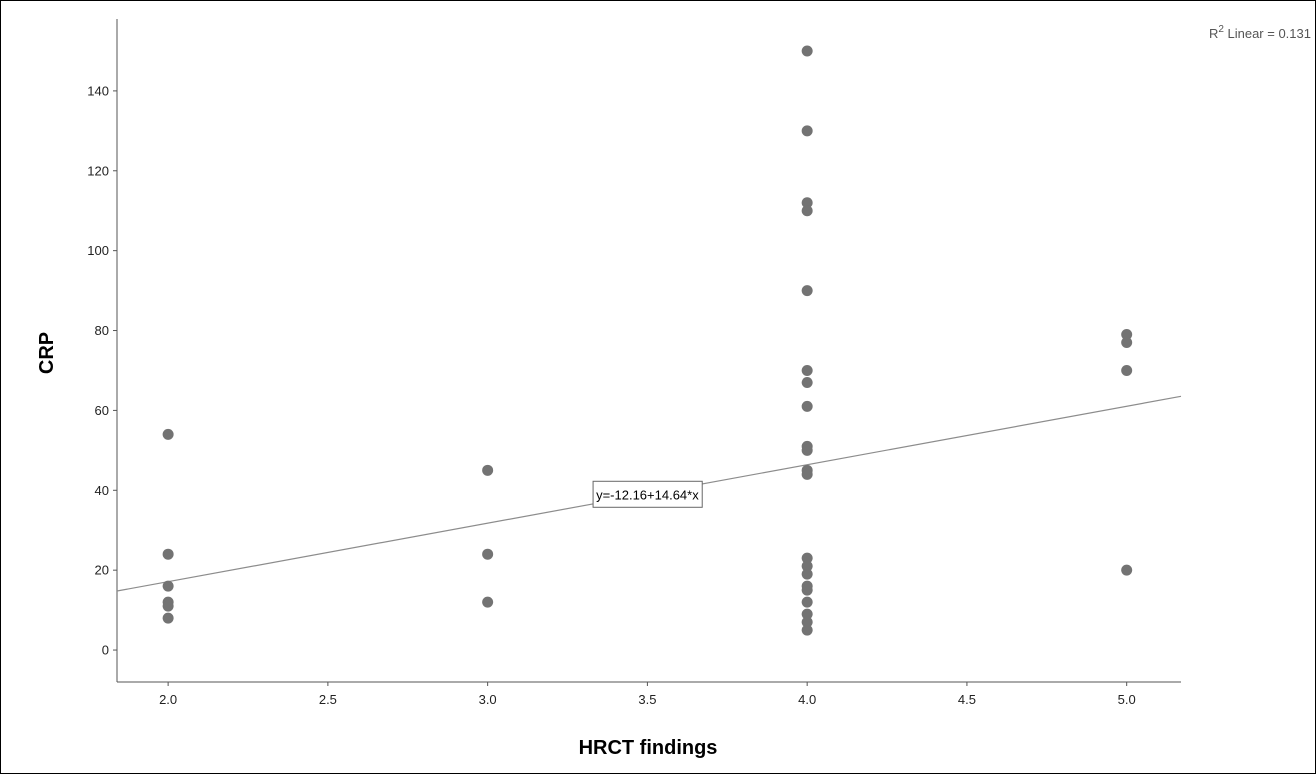  Describe the element at coordinates (102, 370) in the screenshot. I see `y-ticks: 0 20 40 60 80 100 120 140` at that location.